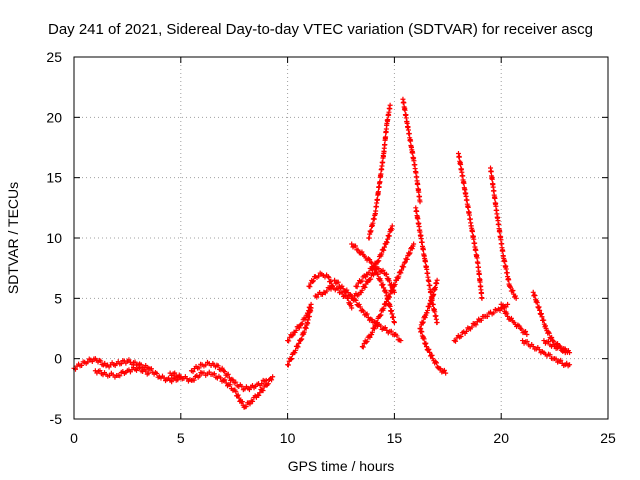 Image resolution: width=640 pixels, height=480 pixels. Describe the element at coordinates (56, 419) in the screenshot. I see `y-tick-label: -5` at that location.